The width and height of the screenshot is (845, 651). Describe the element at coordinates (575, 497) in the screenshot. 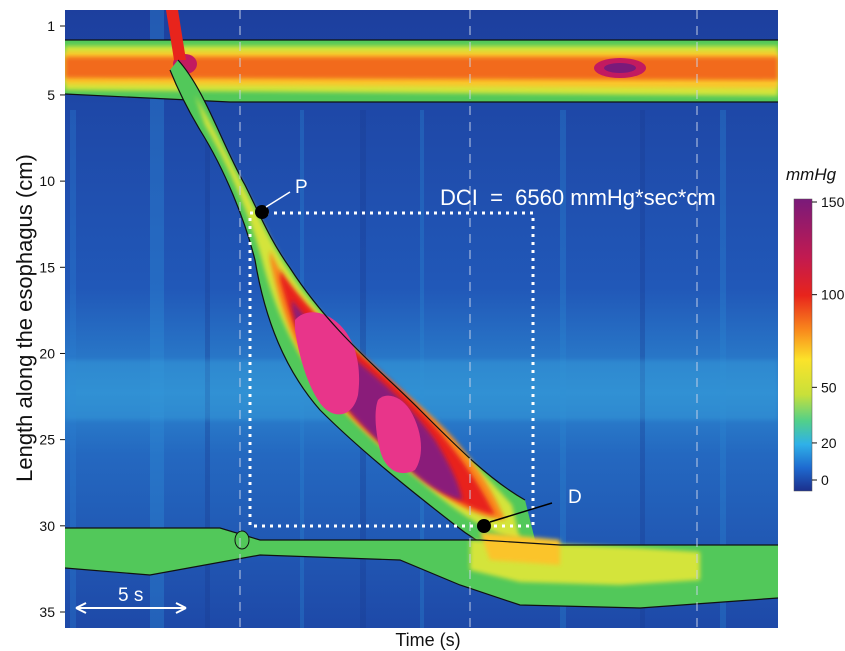

I see `point-d-label: D` at that location.